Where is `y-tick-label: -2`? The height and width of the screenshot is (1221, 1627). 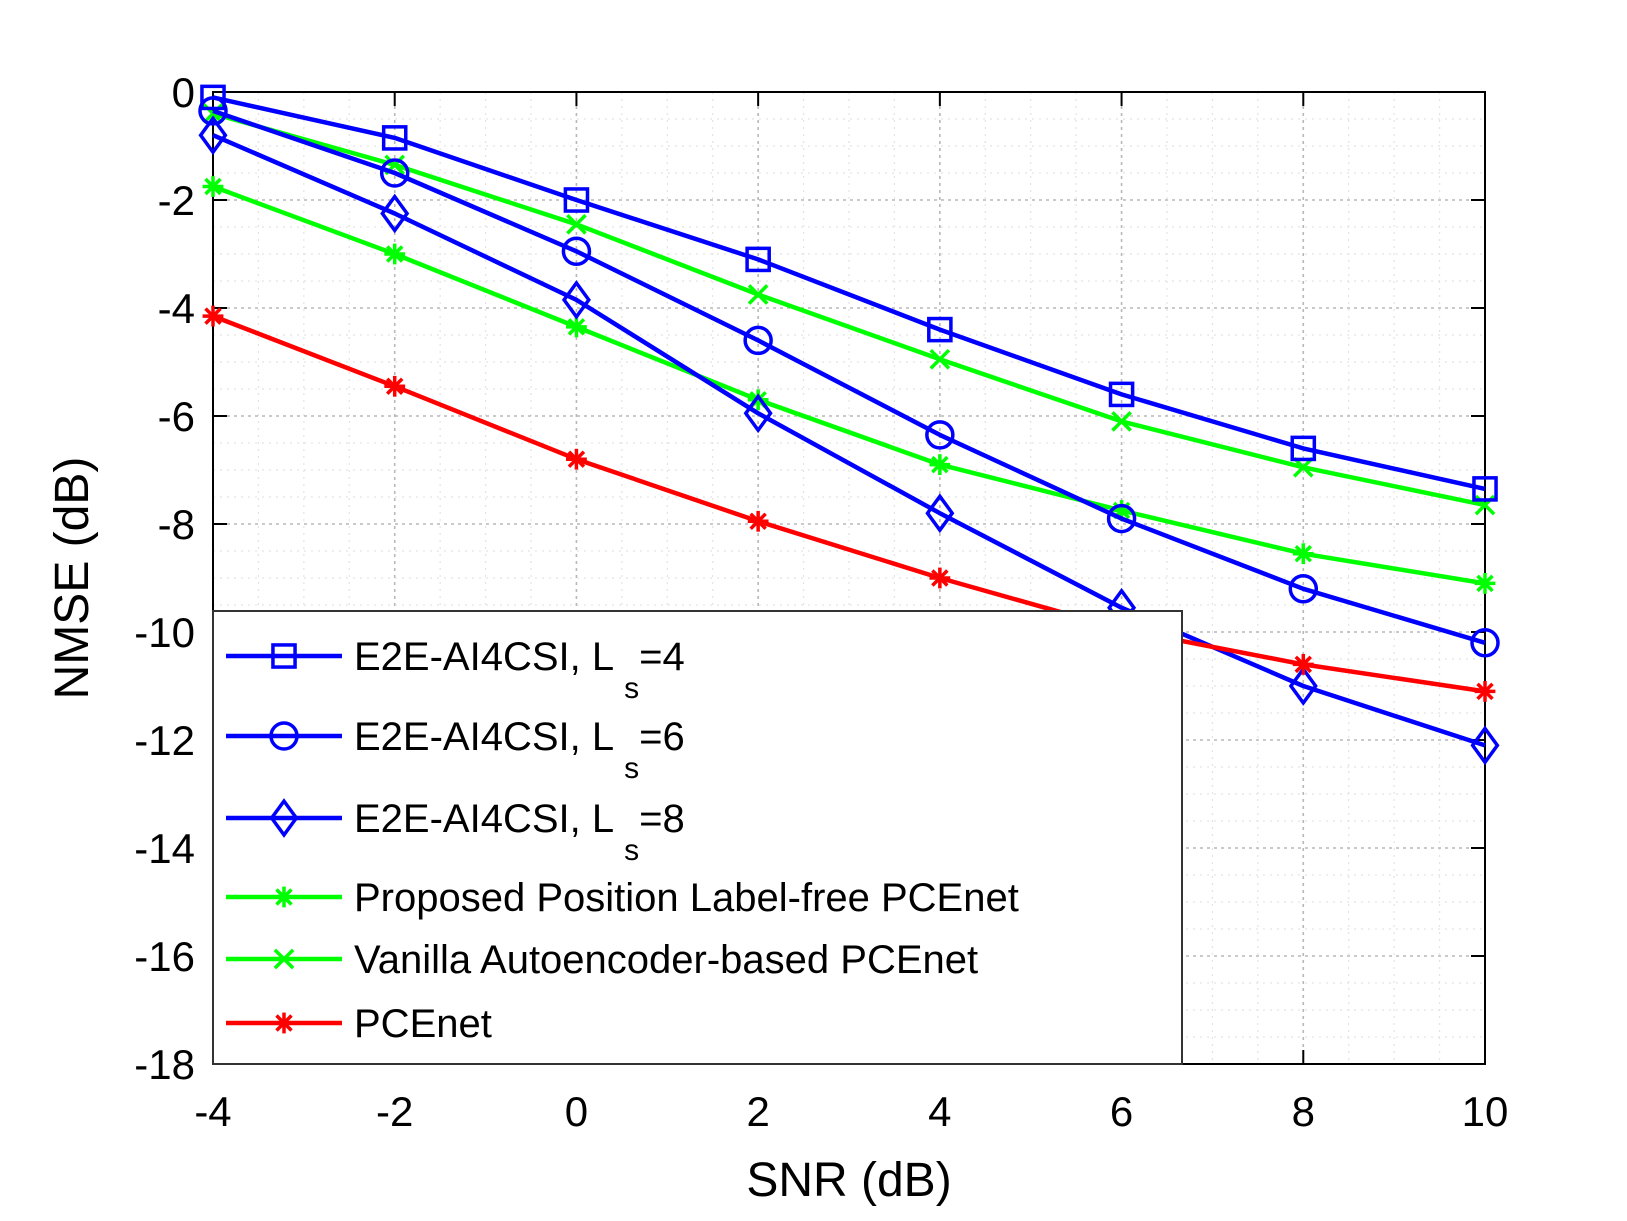
y-tick-label: -2 is located at coordinates (176, 200).